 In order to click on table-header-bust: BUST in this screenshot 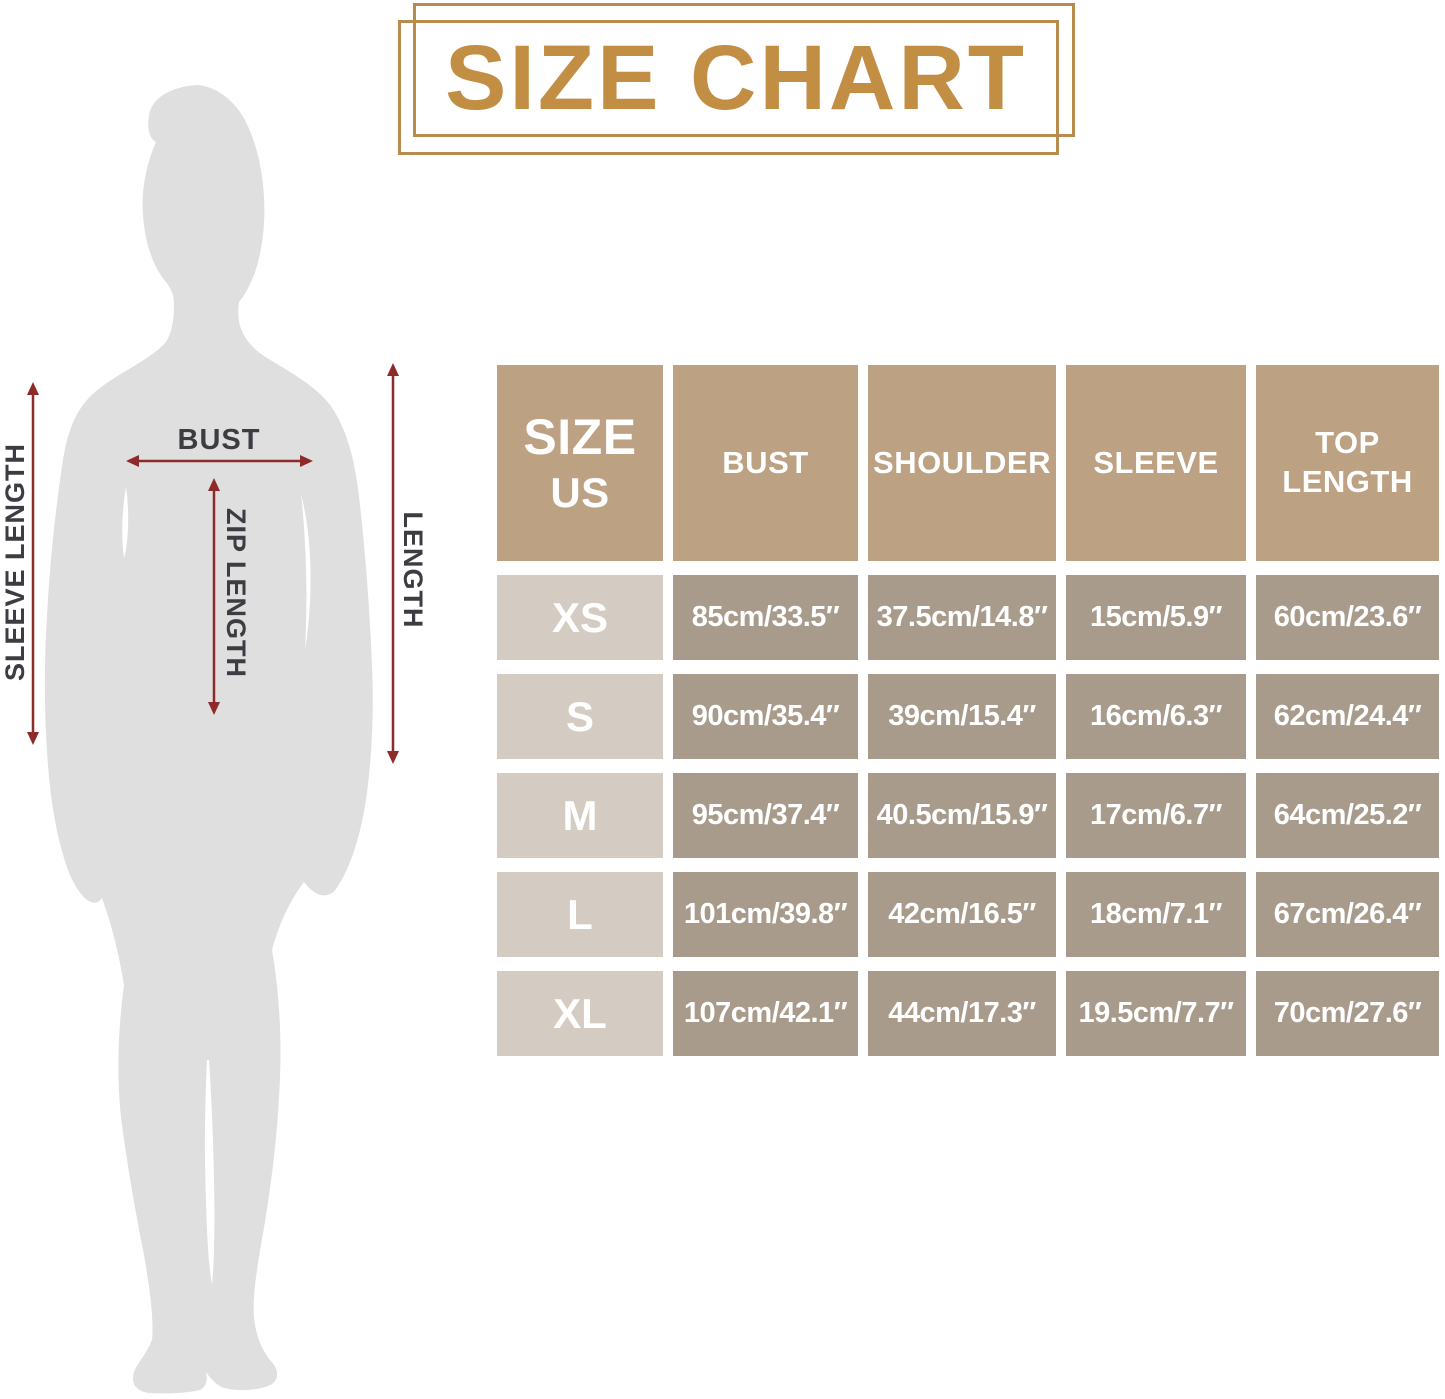, I will do `click(765, 463)`.